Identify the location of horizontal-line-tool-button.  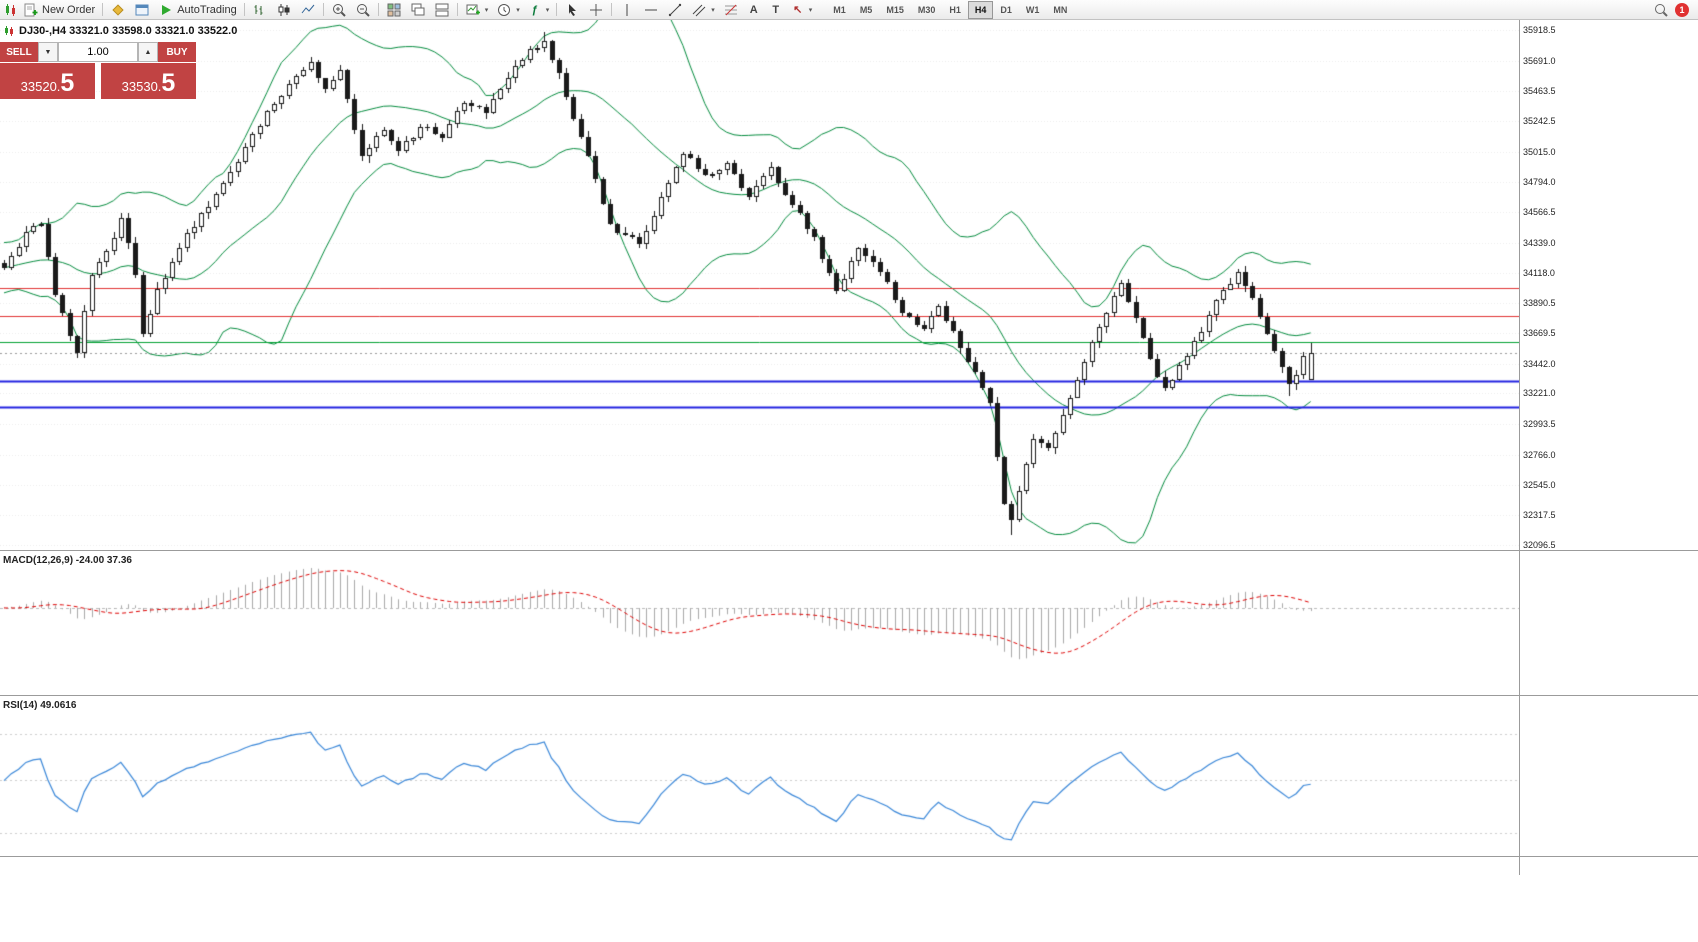
(651, 10).